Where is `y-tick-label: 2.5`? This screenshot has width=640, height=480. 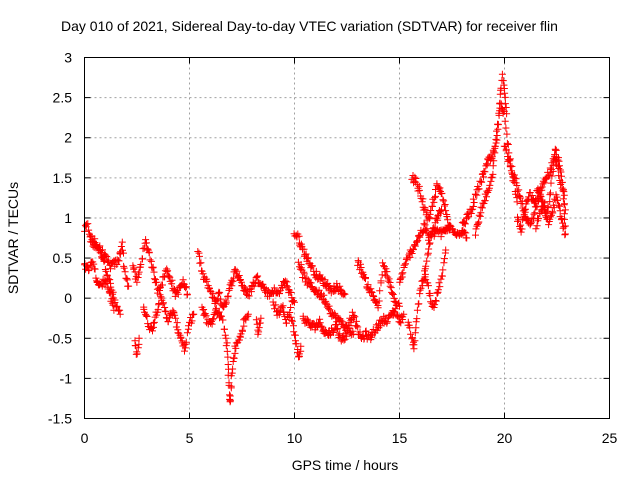
y-tick-label: 2.5 is located at coordinates (63, 98).